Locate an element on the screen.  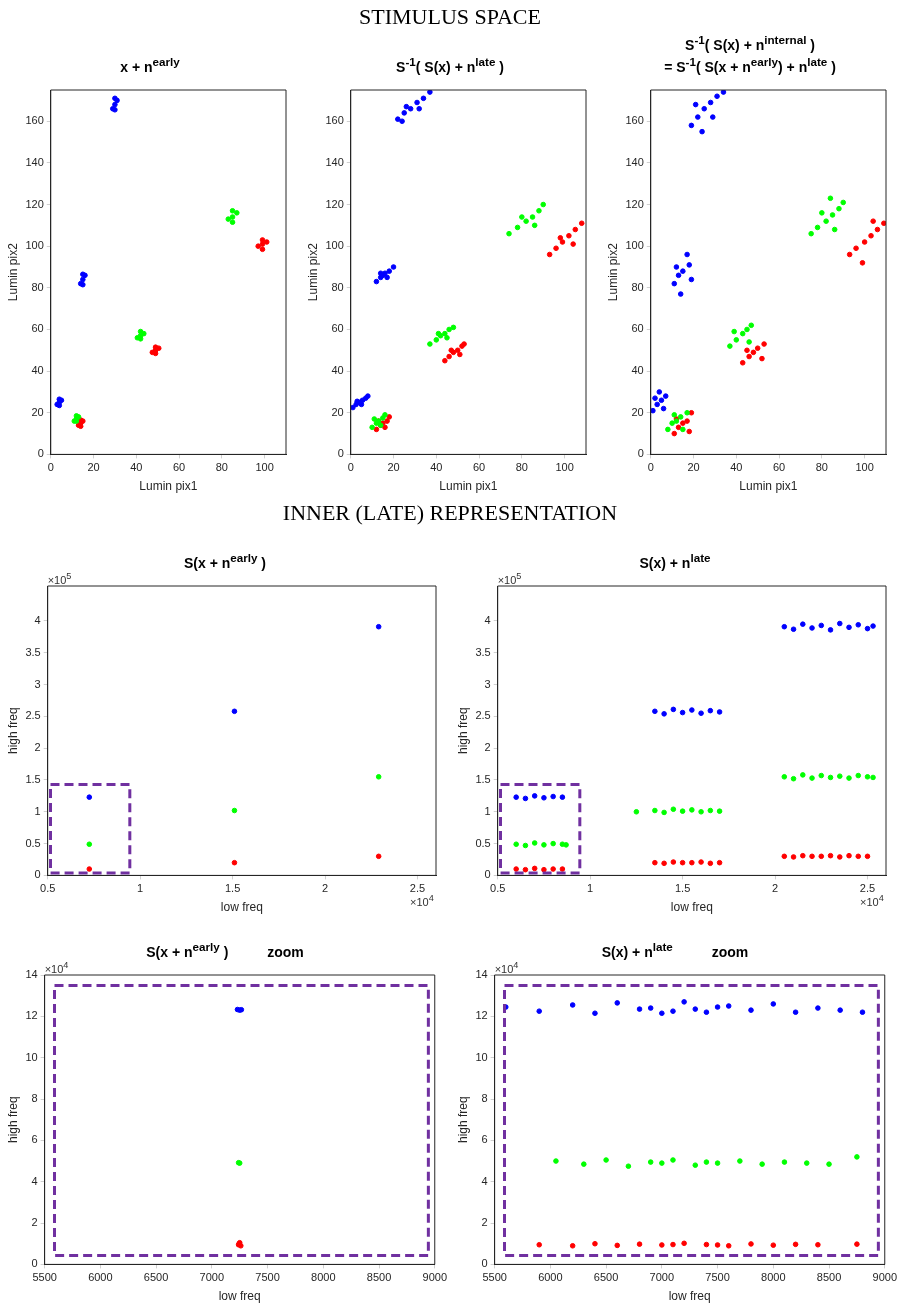
chart-title: x + n$^{early}$ is located at coordinates (150, 65).